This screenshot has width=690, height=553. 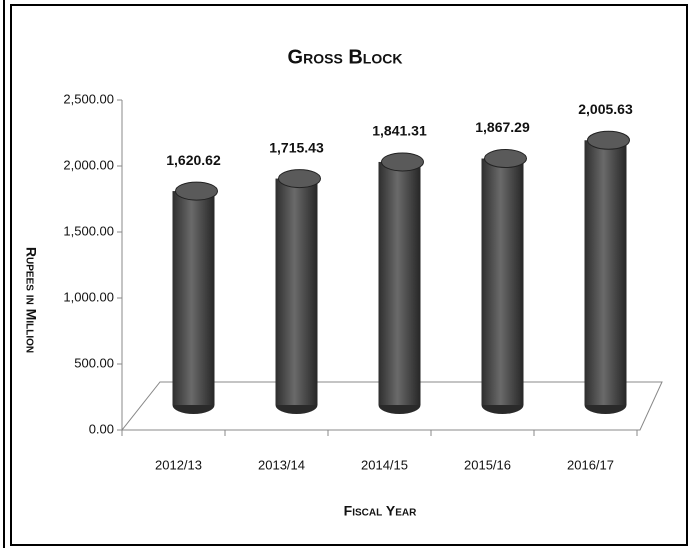 I want to click on floor, so click(x=391, y=406).